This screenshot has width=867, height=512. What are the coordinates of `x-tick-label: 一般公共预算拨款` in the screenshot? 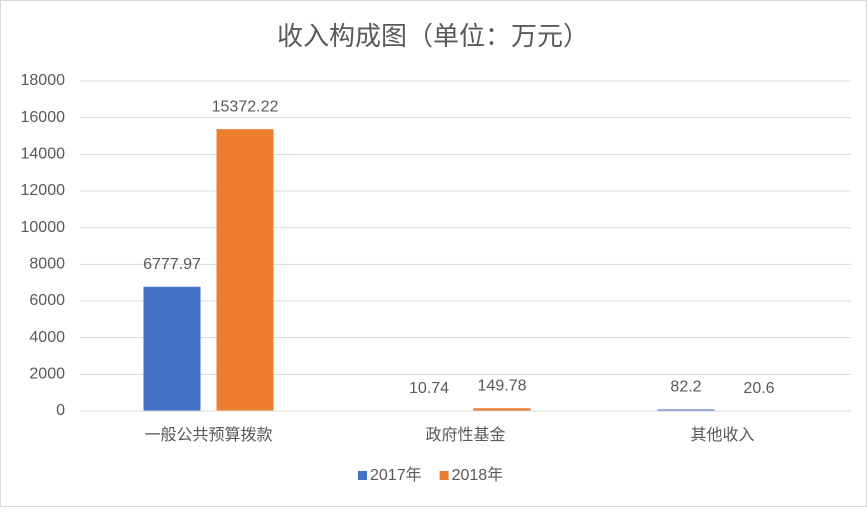 It's located at (208, 434).